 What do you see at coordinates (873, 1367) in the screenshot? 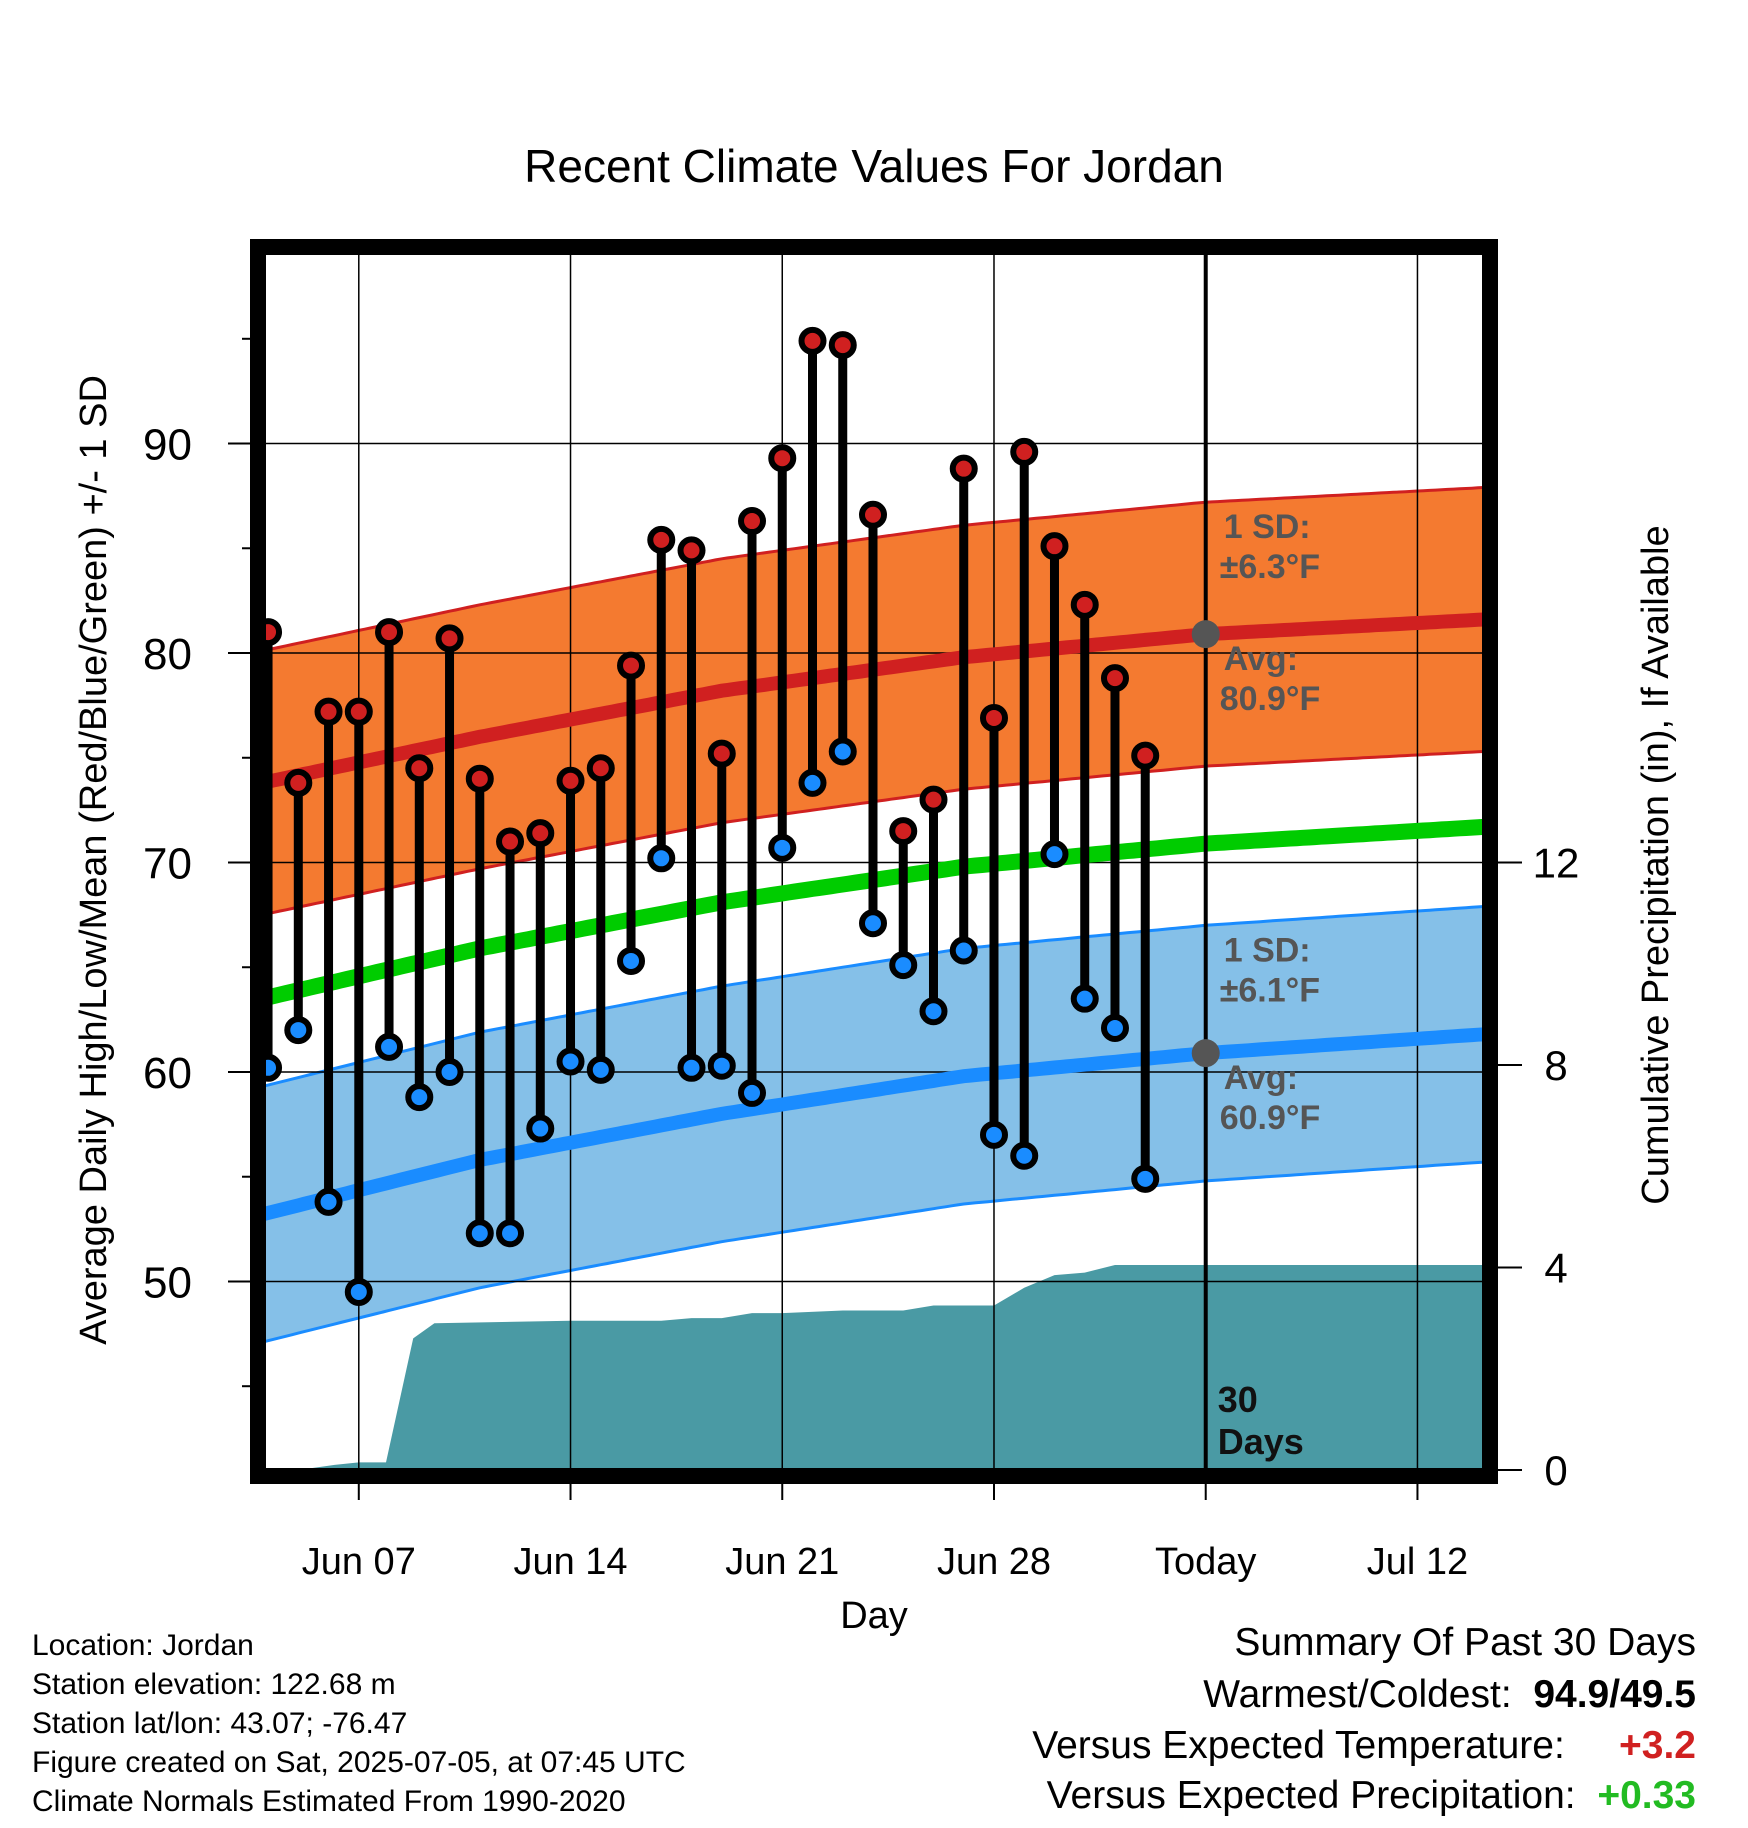
I see `precipitation-area` at bounding box center [873, 1367].